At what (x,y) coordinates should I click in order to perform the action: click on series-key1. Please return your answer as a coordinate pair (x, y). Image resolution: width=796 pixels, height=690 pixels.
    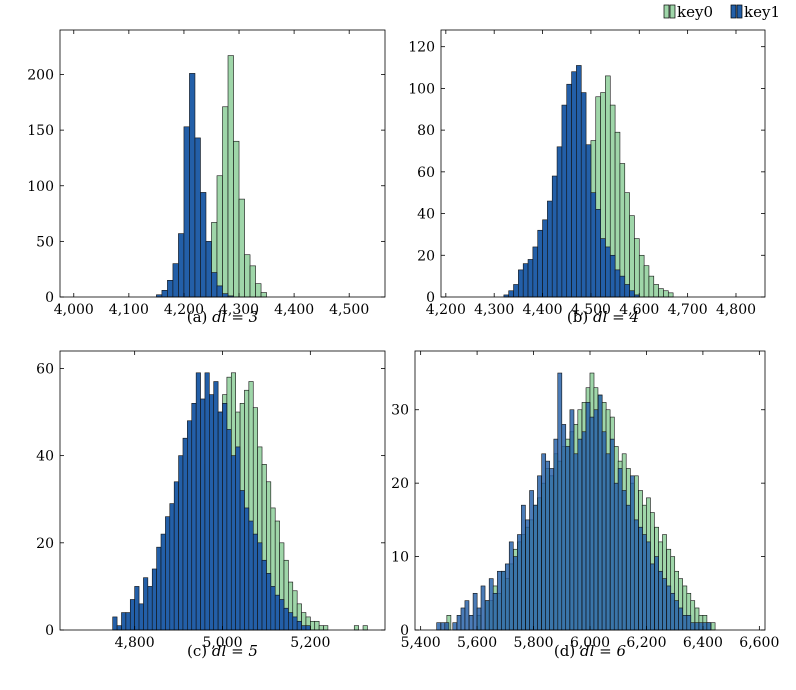
    Looking at the image, I should click on (574, 501).